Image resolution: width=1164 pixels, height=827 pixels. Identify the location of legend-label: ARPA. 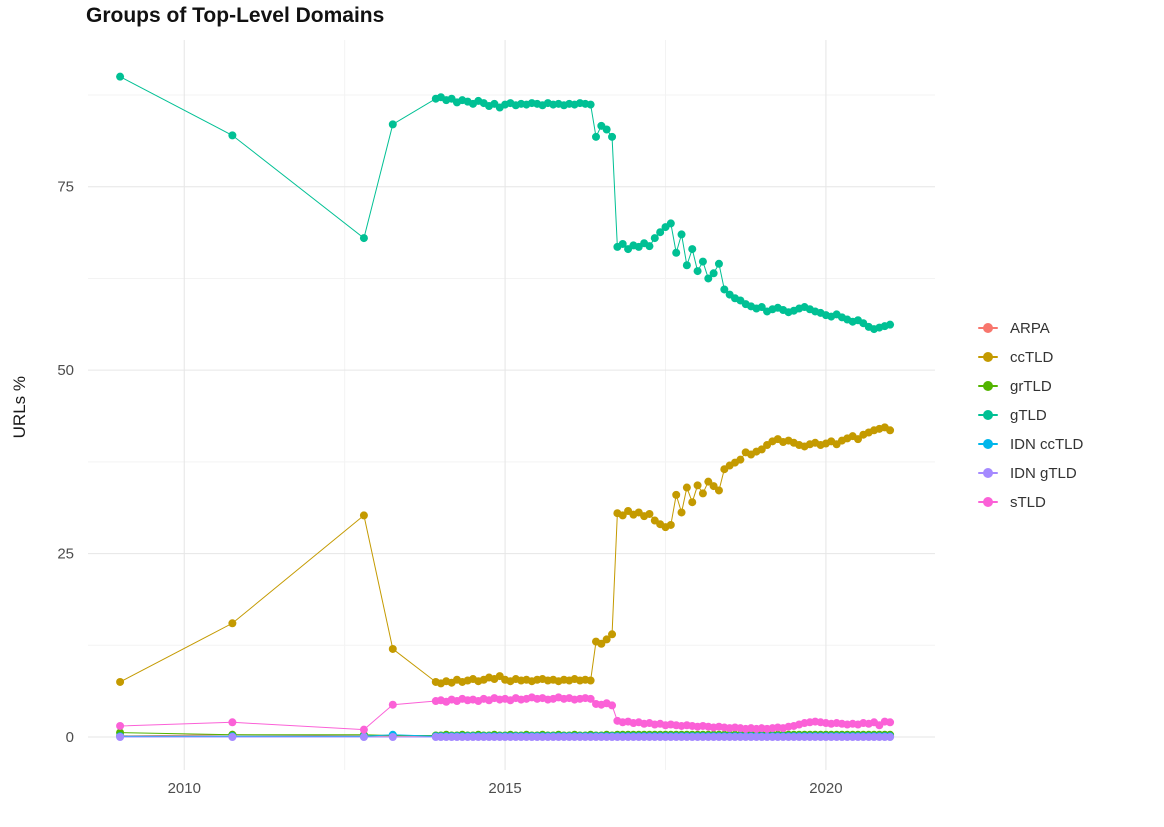
(1030, 328).